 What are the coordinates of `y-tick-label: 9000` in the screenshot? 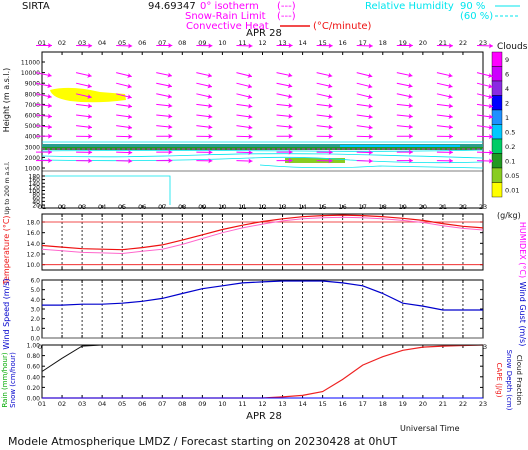 It's located at (32, 84).